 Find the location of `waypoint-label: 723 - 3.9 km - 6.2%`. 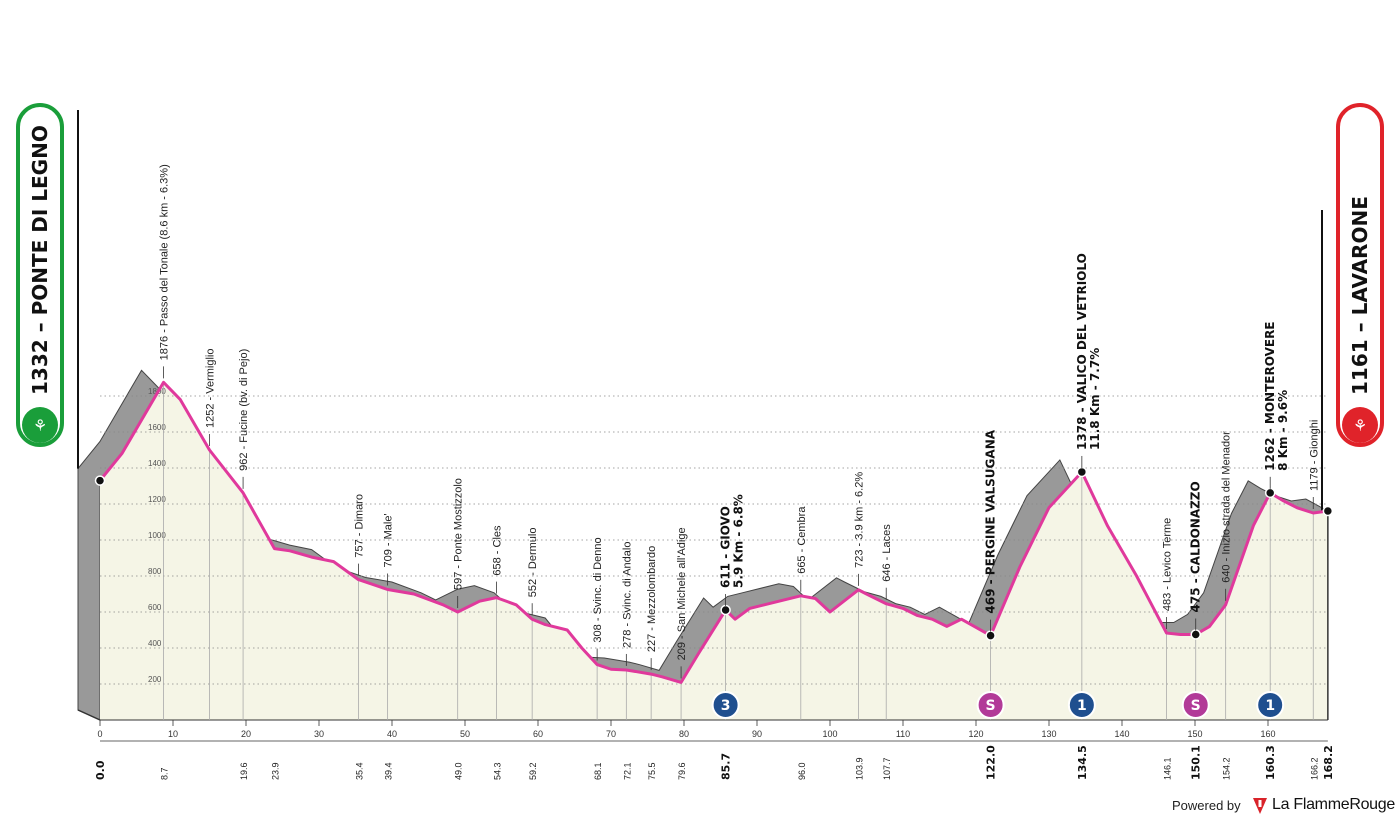

waypoint-label: 723 - 3.9 km - 6.2% is located at coordinates (859, 520).